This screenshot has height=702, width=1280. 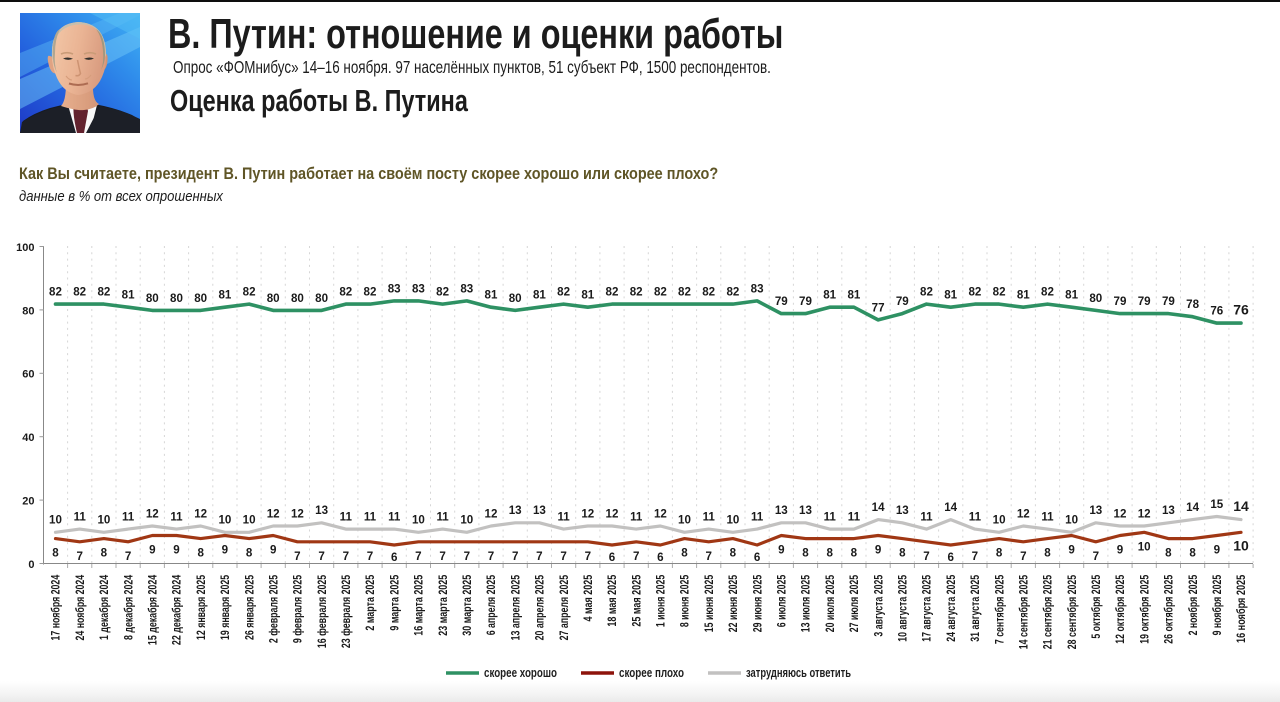 What do you see at coordinates (685, 601) in the screenshot?
I see `svg-text: 8 июня 2025` at bounding box center [685, 601].